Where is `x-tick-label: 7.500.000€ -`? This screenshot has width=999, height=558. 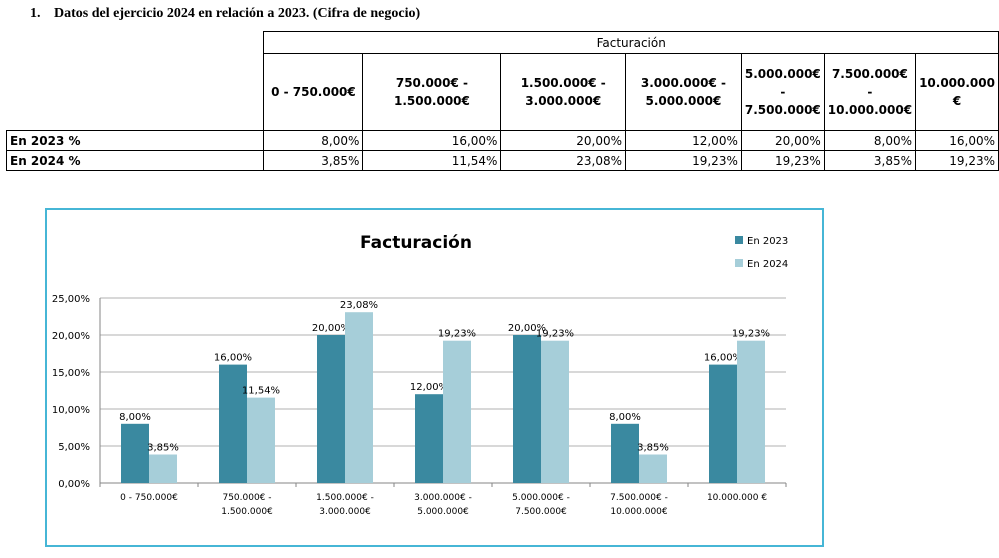 x-tick-label: 7.500.000€ - is located at coordinates (639, 498).